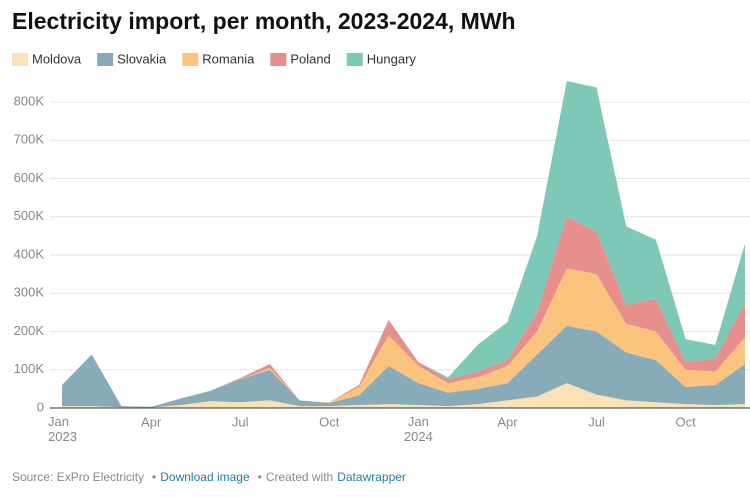  I want to click on legend: Moldova Slovakia Romania Poland Hungary, so click(214, 58).